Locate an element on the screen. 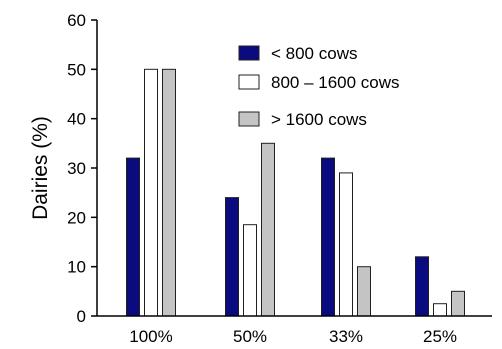 This screenshot has width=502, height=349. legend-label-3: > 1600 cows is located at coordinates (319, 119).